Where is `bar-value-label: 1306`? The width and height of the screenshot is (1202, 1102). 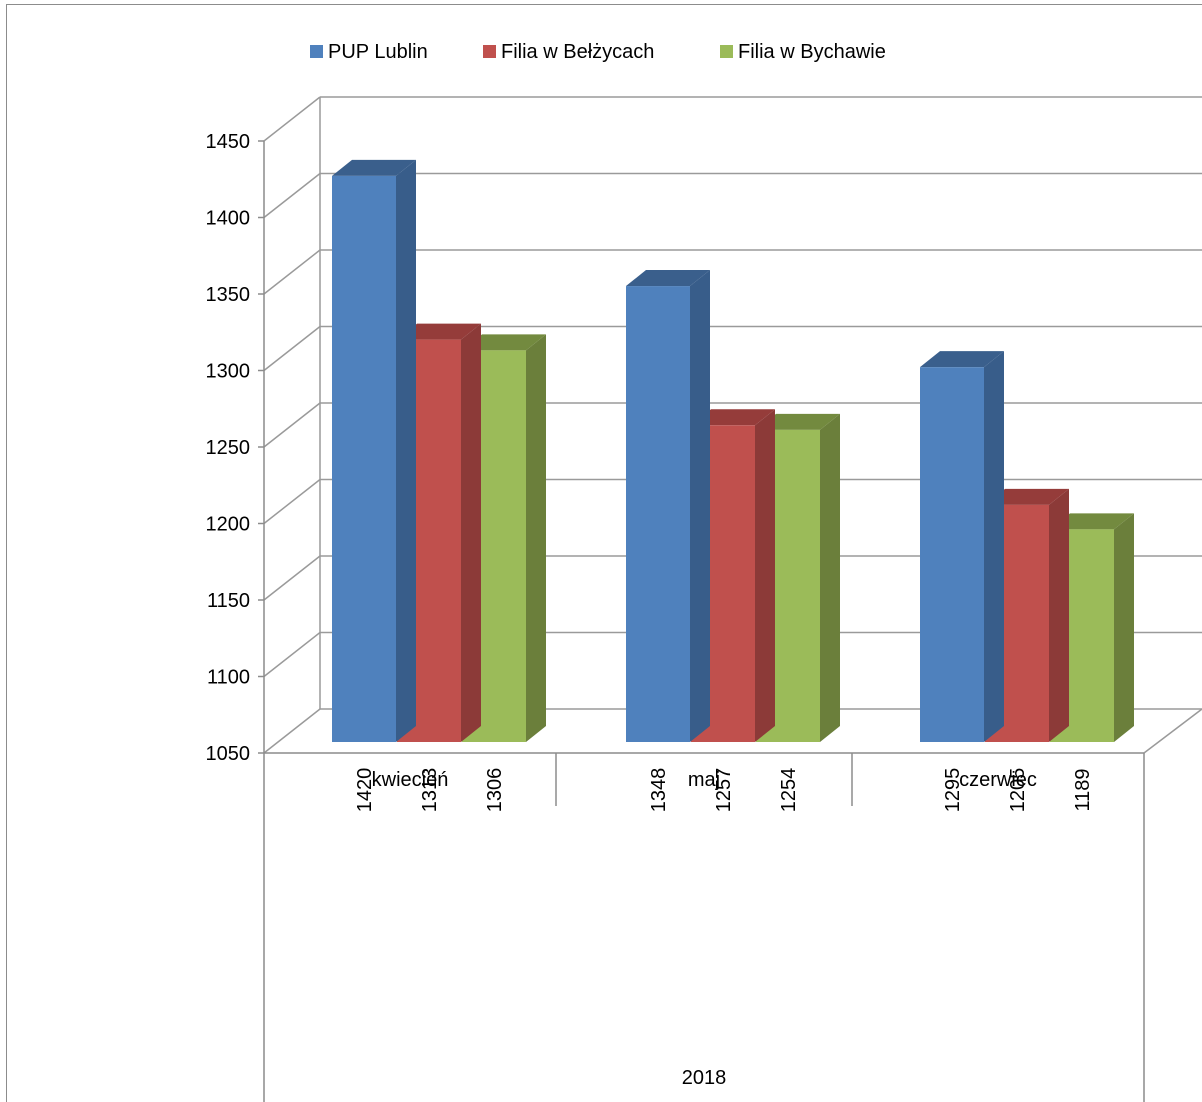 bar-value-label: 1306 is located at coordinates (495, 790).